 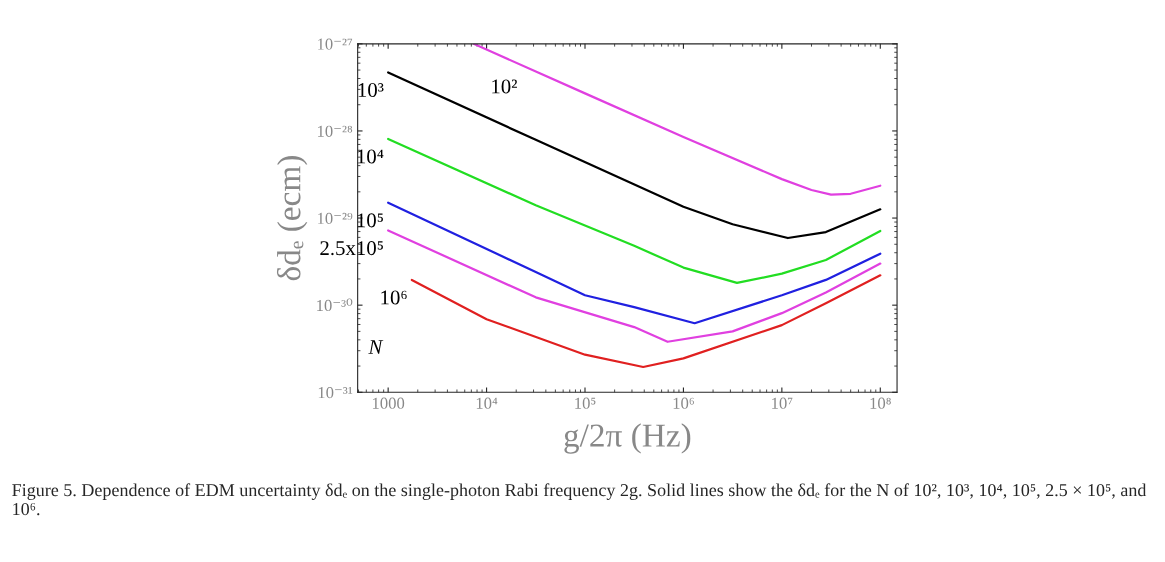 What do you see at coordinates (579, 499) in the screenshot?
I see `caption: Figure 5. Dependence of EDM uncertainty δdₑ on the single-photon Rabi frequency 2g. Solid lines show the δdₑ for the N of 10², 10³, 10⁴, 10⁵, 2.5 × 10⁵, and 10⁶.` at bounding box center [579, 499].